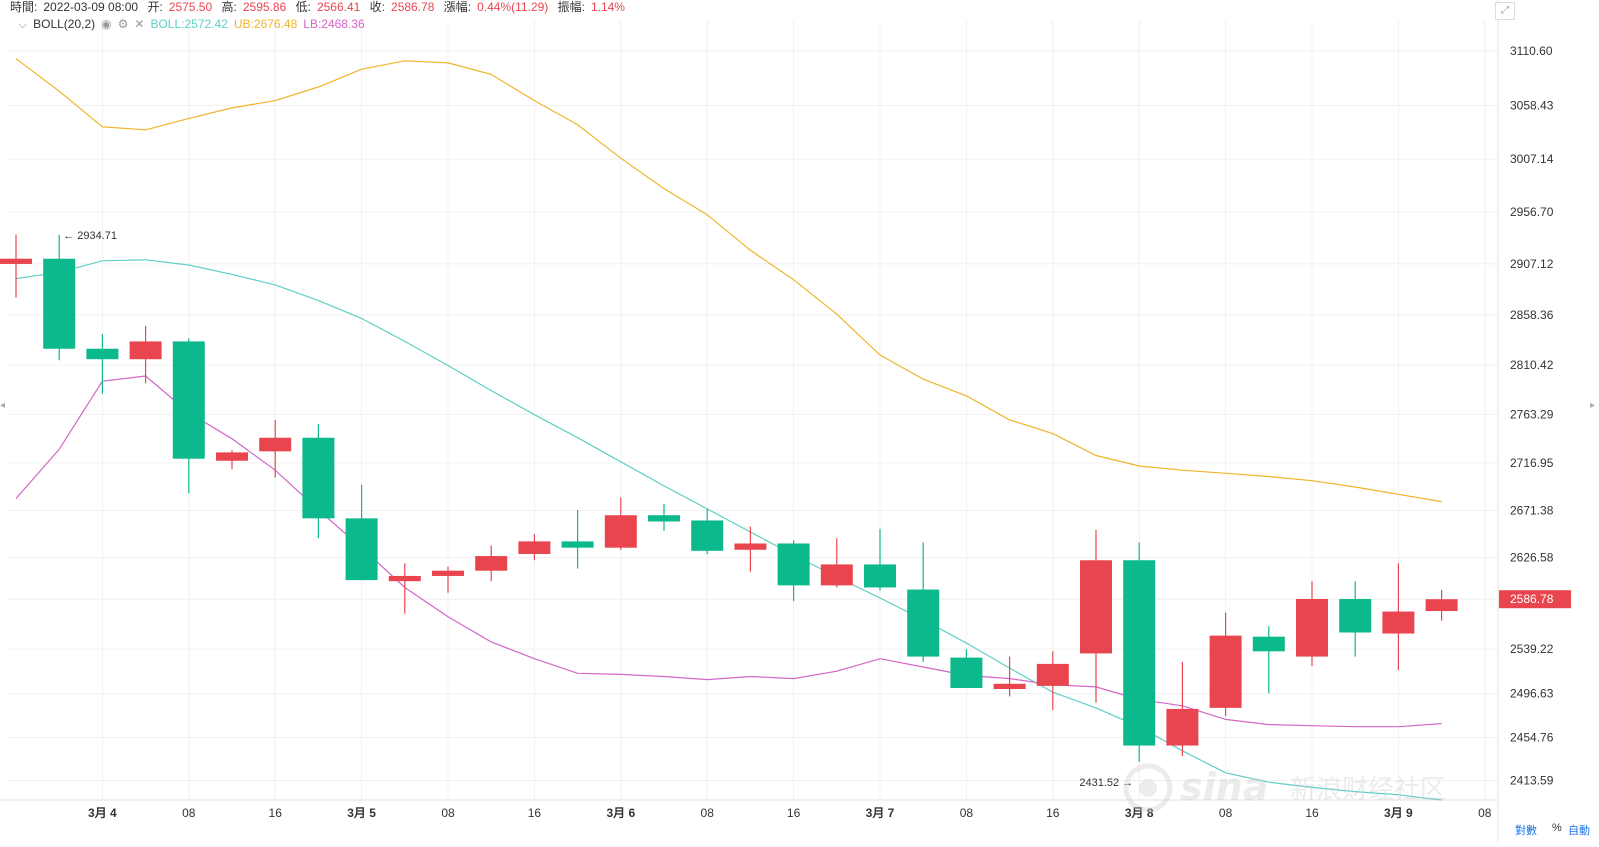 The width and height of the screenshot is (1599, 847). What do you see at coordinates (1526, 831) in the screenshot?
I see `log-scale-button: 對數` at bounding box center [1526, 831].